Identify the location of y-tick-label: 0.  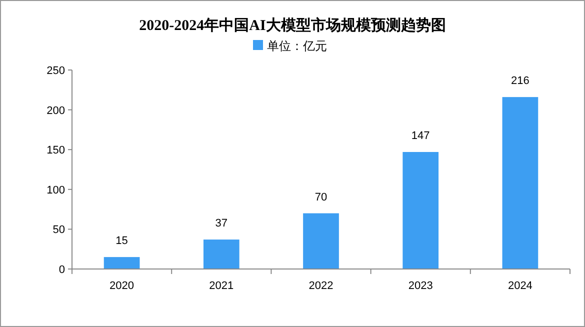
(61, 270).